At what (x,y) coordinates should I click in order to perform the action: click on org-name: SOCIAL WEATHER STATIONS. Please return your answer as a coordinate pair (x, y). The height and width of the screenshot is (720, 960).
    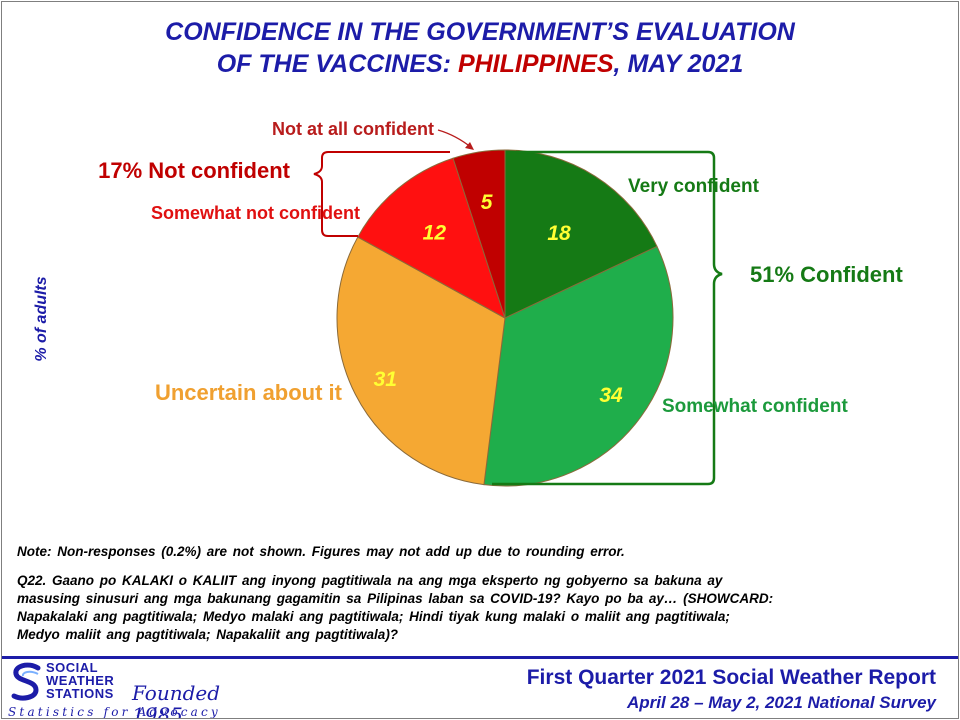
    Looking at the image, I should click on (80, 680).